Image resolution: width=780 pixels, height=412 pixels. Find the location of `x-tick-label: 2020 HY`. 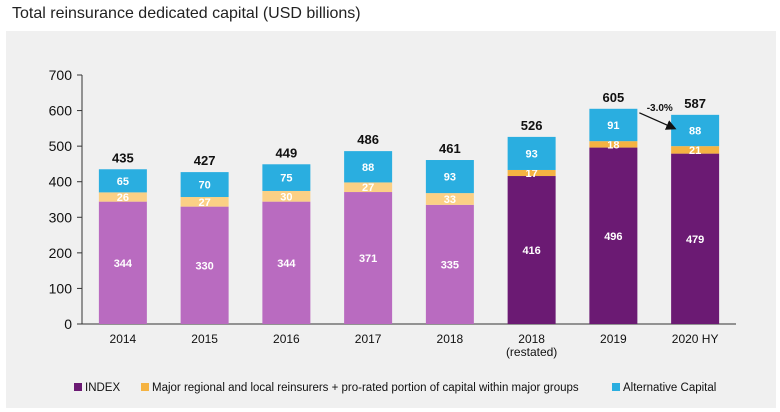

x-tick-label: 2020 HY is located at coordinates (695, 339).